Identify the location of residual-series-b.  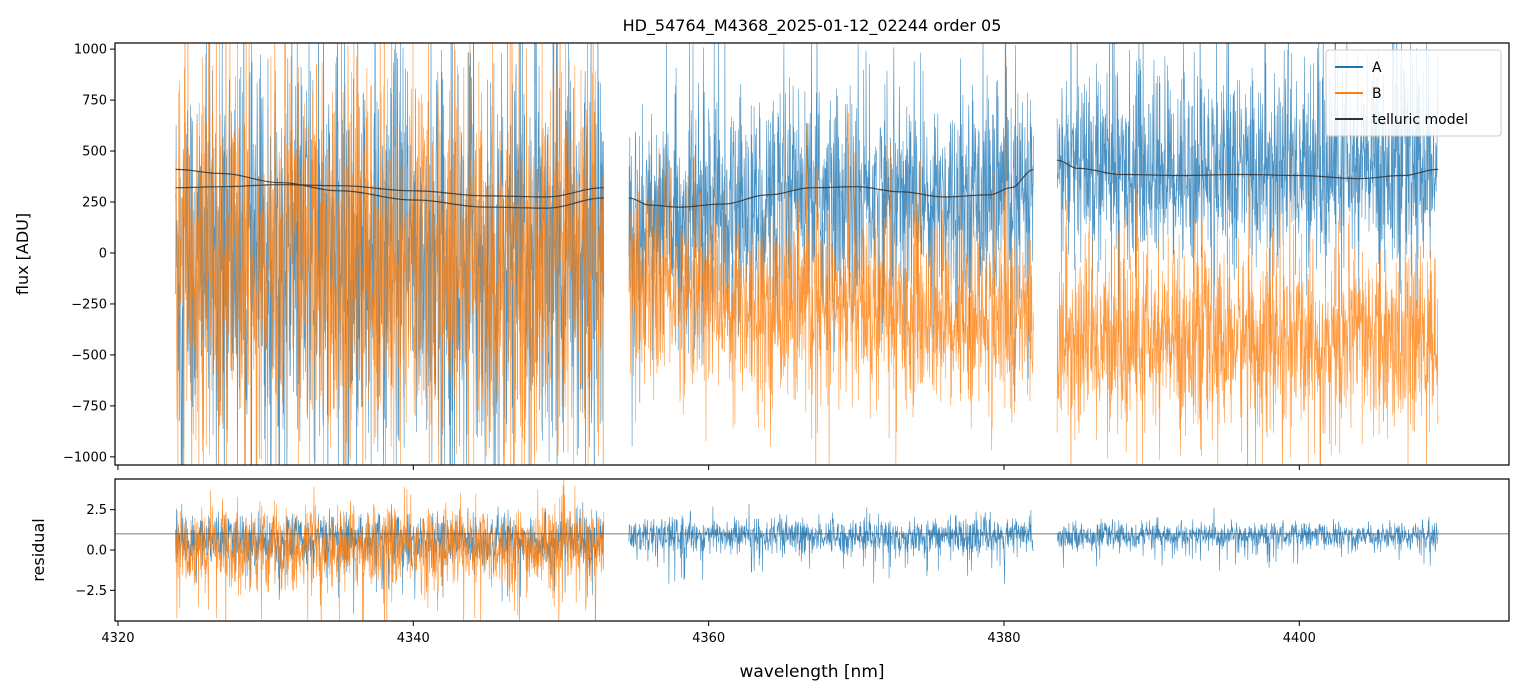
(390, 550).